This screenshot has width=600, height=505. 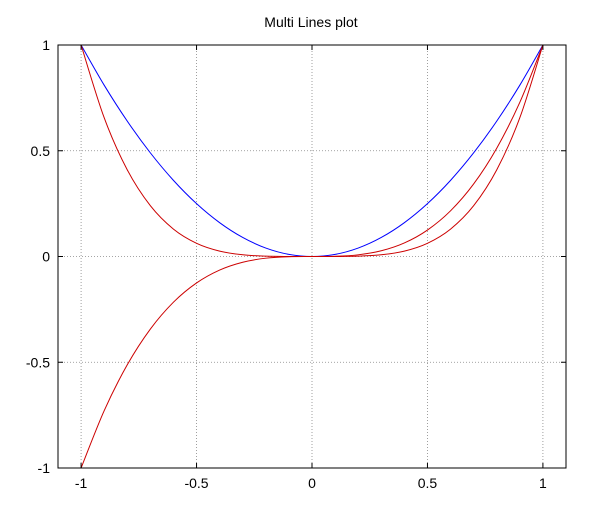 What do you see at coordinates (46, 257) in the screenshot?
I see `y-tick-label: 0` at bounding box center [46, 257].